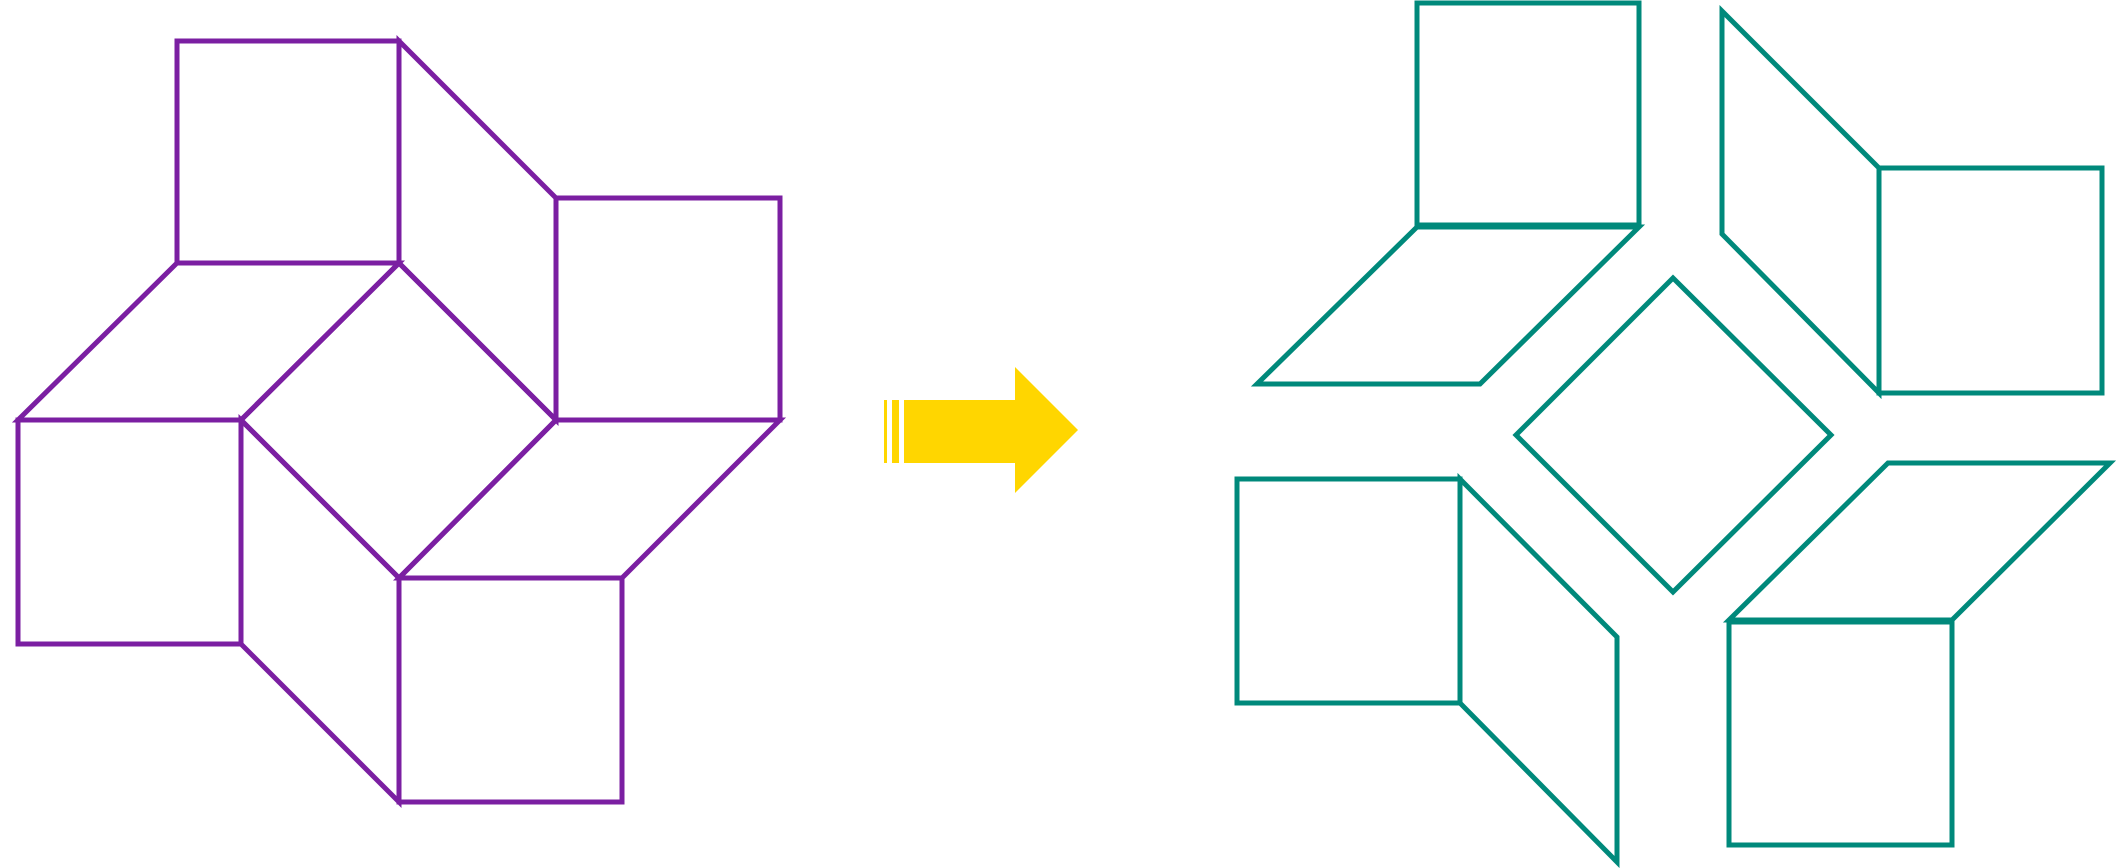 This screenshot has height=868, width=2118. Describe the element at coordinates (320, 611) in the screenshot. I see `composite-bottom-left-rhombus` at that location.